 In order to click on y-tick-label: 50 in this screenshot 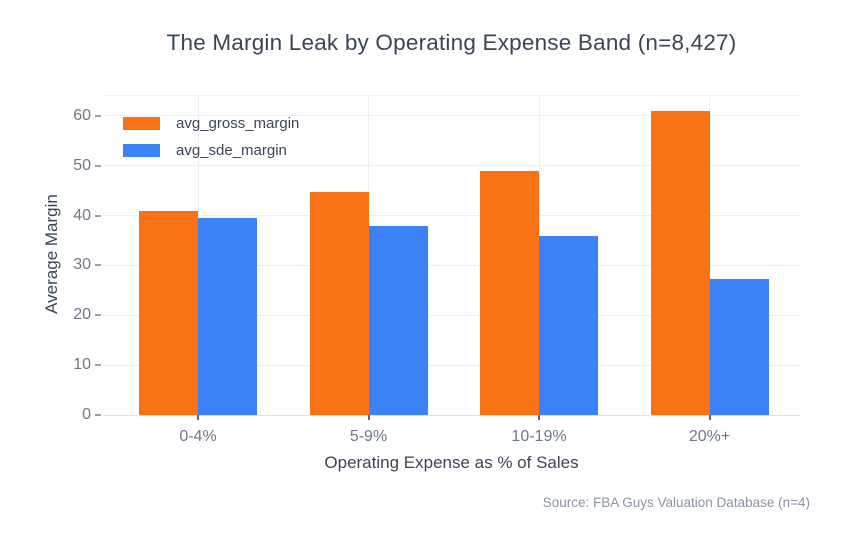, I will do `click(82, 165)`.